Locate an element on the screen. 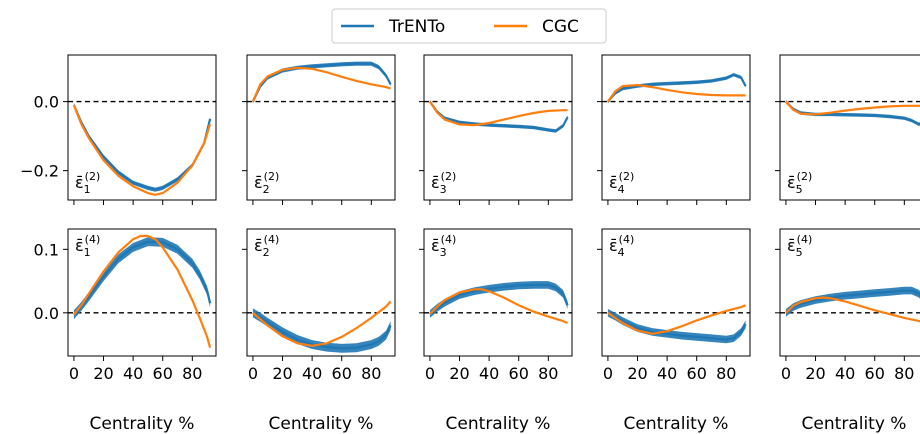 The image size is (920, 434). panel-symbol-label: ε̄2(4) is located at coordinates (266, 246).